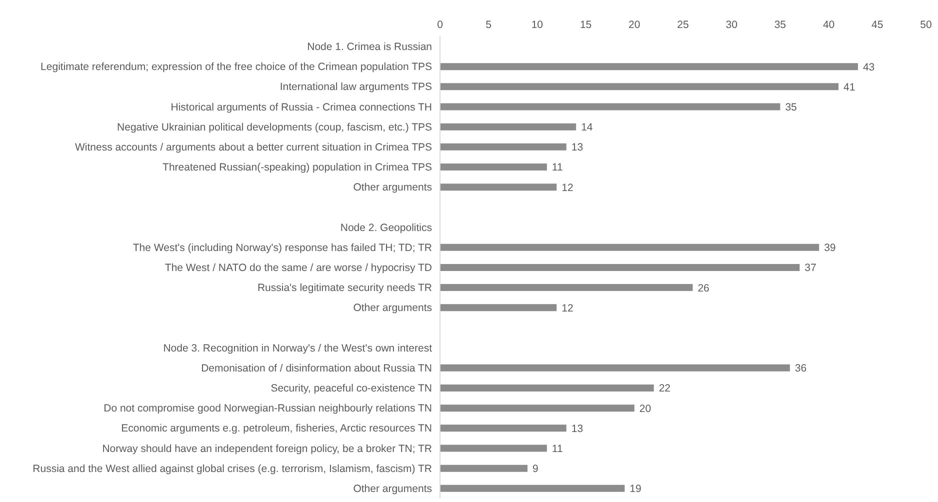 The height and width of the screenshot is (502, 938). I want to click on data-label: 41, so click(850, 87).